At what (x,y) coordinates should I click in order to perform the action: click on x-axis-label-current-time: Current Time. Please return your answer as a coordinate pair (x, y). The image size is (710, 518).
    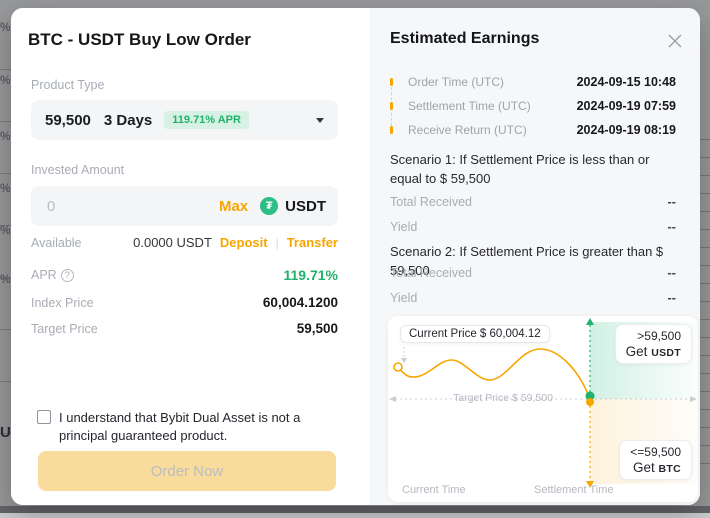
    Looking at the image, I should click on (434, 490).